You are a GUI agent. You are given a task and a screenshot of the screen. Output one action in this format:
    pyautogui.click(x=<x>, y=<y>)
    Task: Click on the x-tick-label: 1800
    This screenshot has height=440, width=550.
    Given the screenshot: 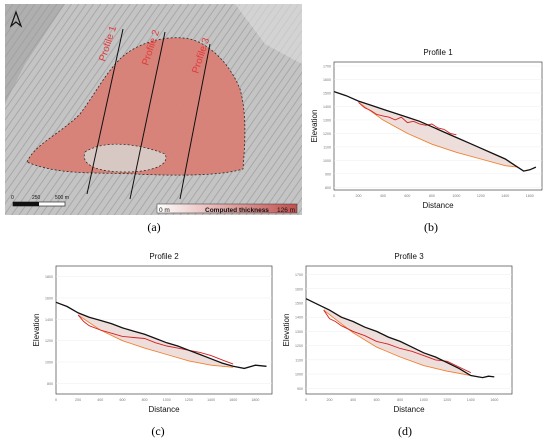 What is the action you would take?
    pyautogui.click(x=255, y=400)
    